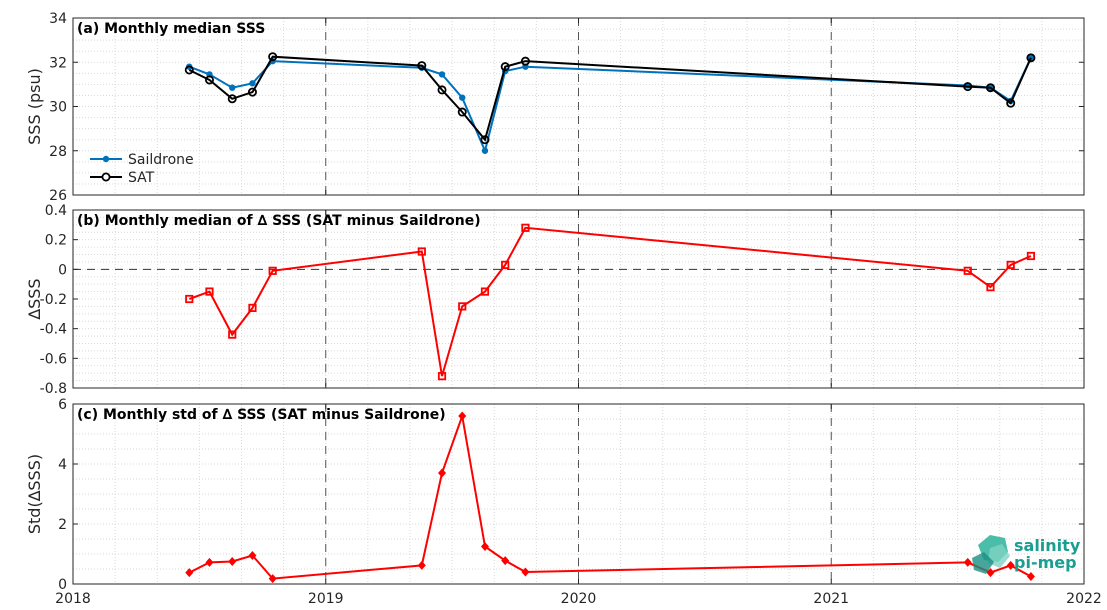 Image resolution: width=1107 pixels, height=610 pixels. I want to click on y-axis-label: Std(∆SSS), so click(34, 494).